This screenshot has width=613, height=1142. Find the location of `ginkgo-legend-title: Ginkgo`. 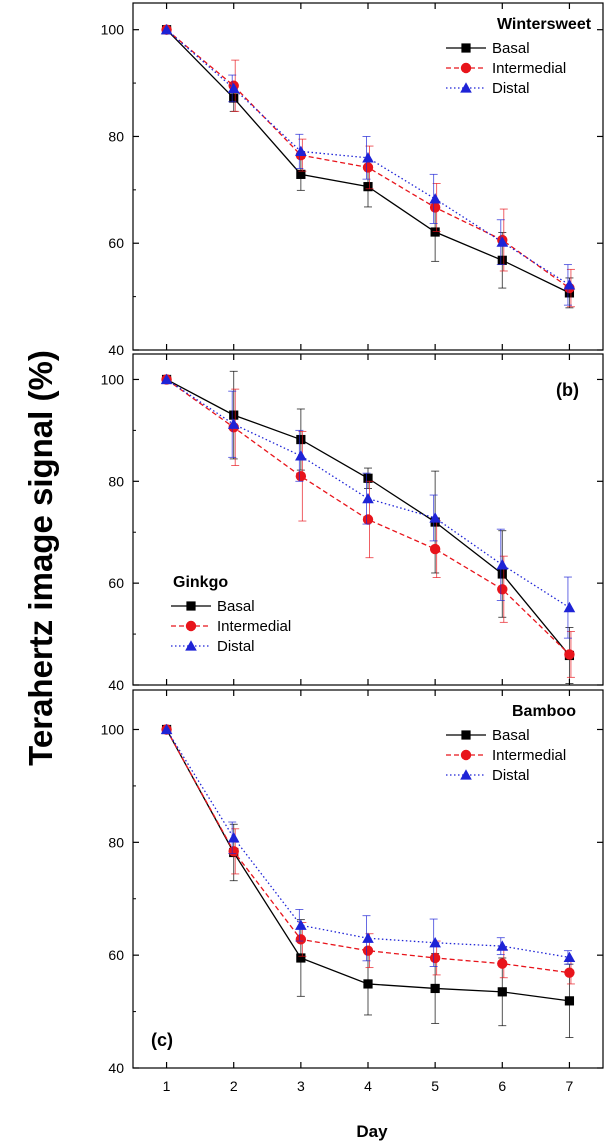

ginkgo-legend-title: Ginkgo is located at coordinates (200, 582).